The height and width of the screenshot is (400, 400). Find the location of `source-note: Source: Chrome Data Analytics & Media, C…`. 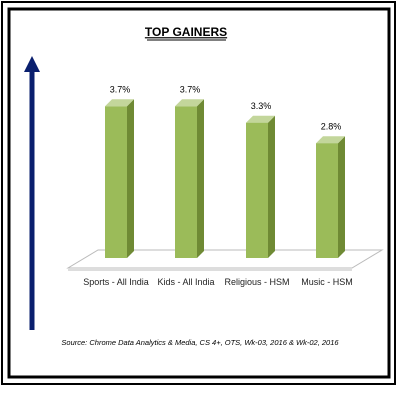

source-note: Source: Chrome Data Analytics & Media, C… is located at coordinates (200, 342).